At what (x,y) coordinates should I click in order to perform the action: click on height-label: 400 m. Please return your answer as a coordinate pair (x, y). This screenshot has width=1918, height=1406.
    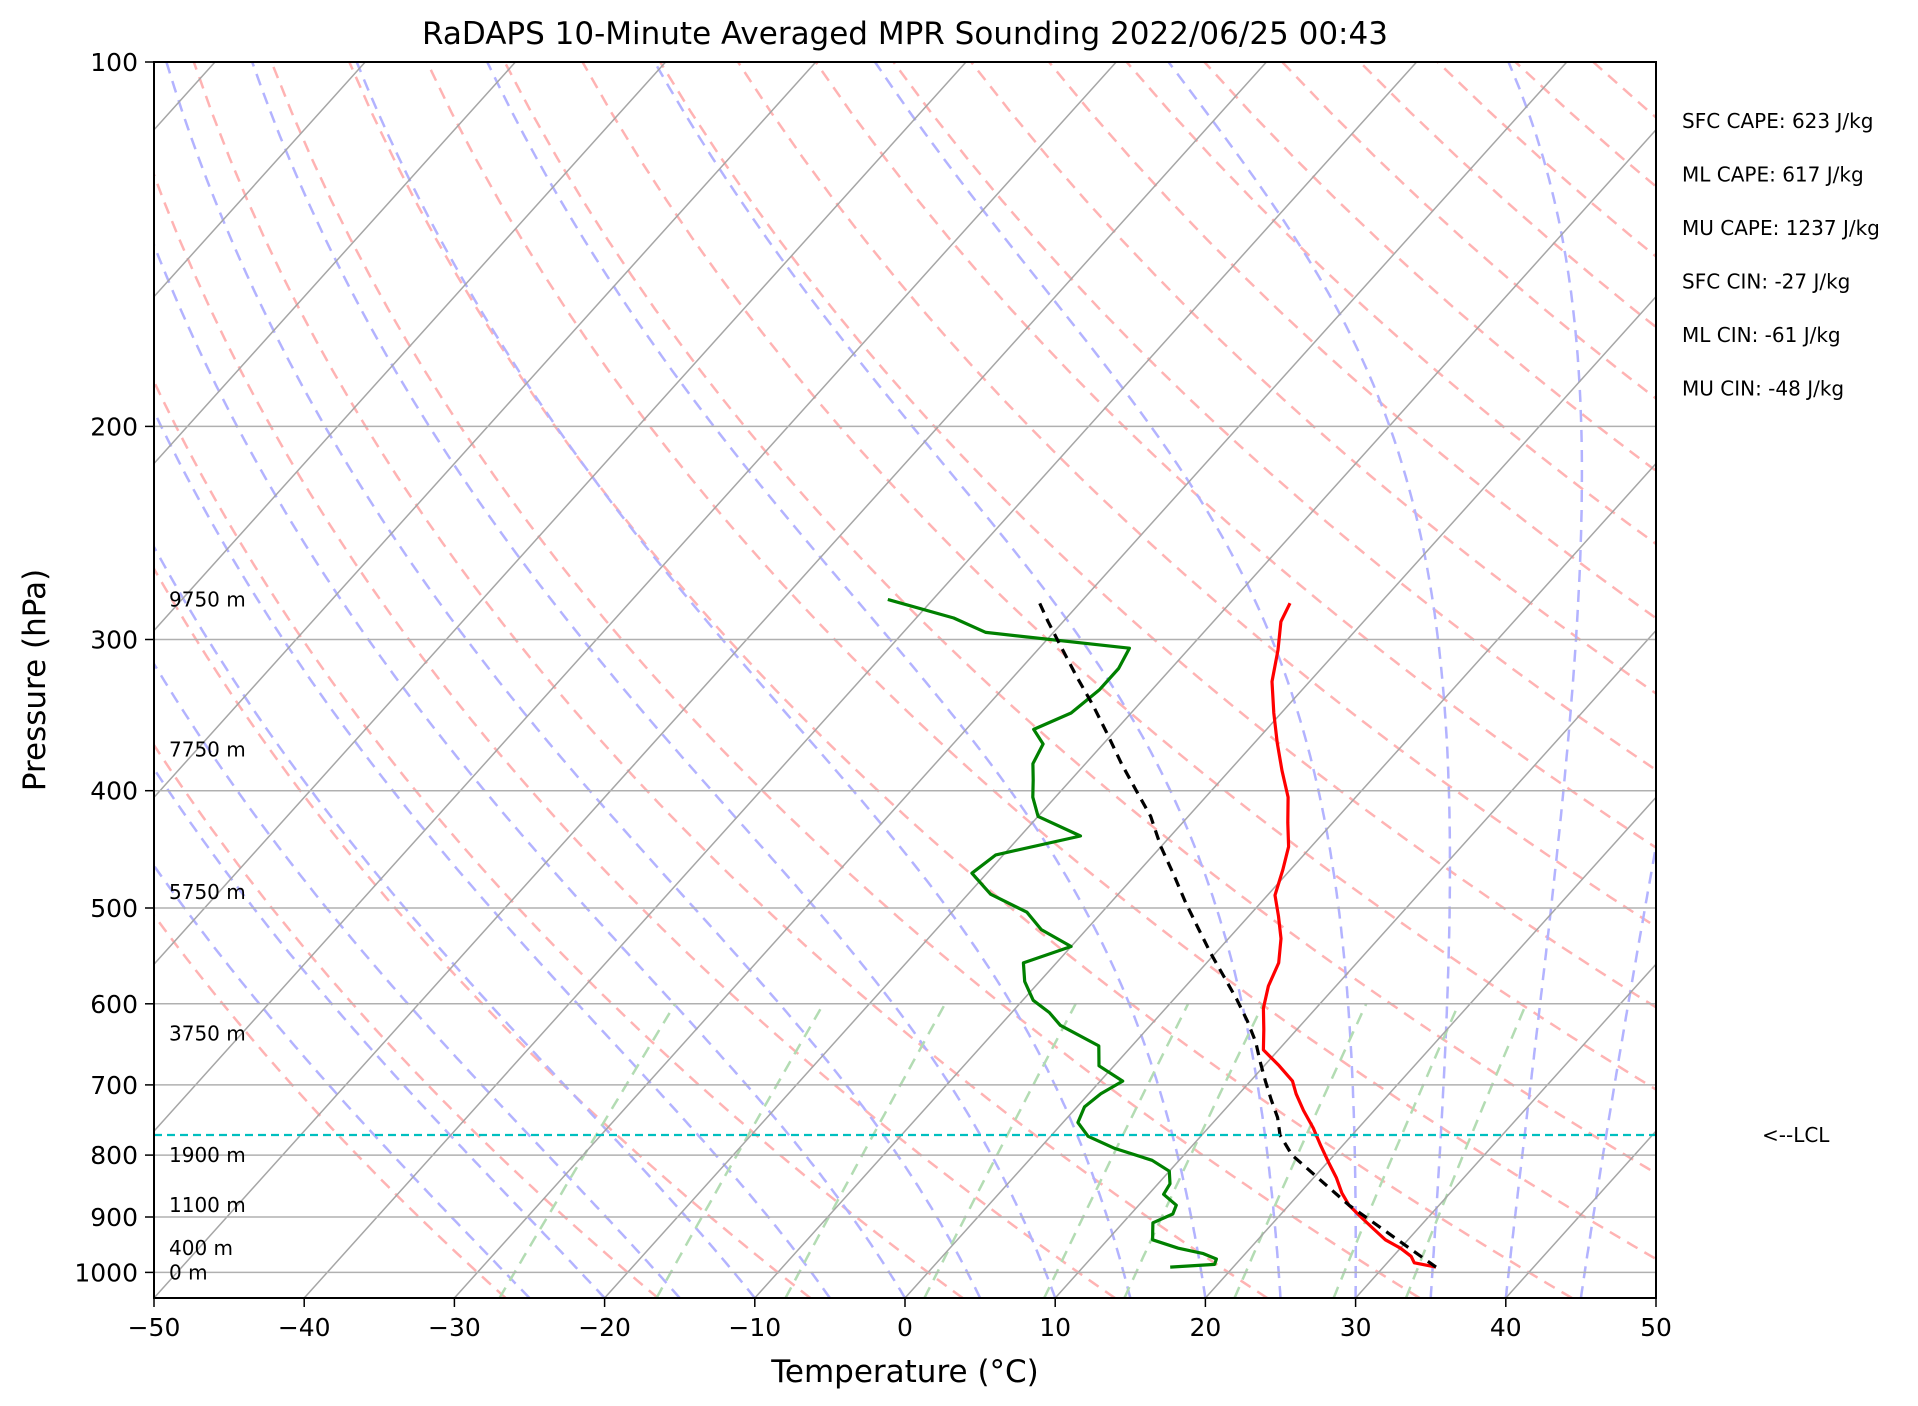
    Looking at the image, I should click on (201, 1248).